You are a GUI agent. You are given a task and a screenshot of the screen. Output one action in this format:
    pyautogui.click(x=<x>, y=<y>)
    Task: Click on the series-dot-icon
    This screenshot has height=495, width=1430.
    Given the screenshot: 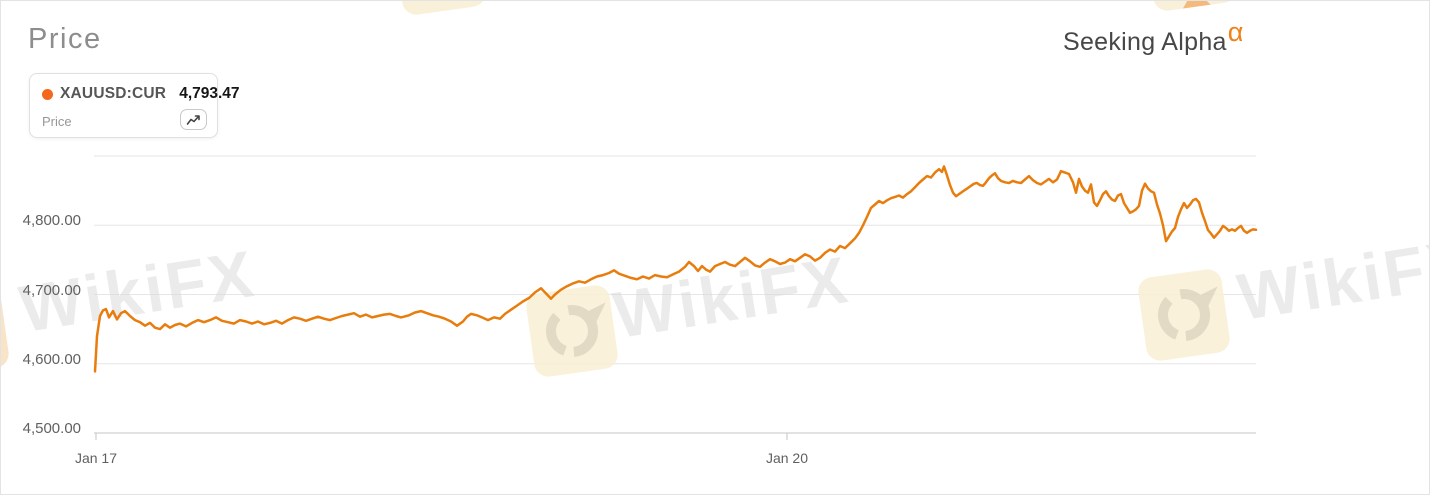 What is the action you would take?
    pyautogui.click(x=47, y=94)
    